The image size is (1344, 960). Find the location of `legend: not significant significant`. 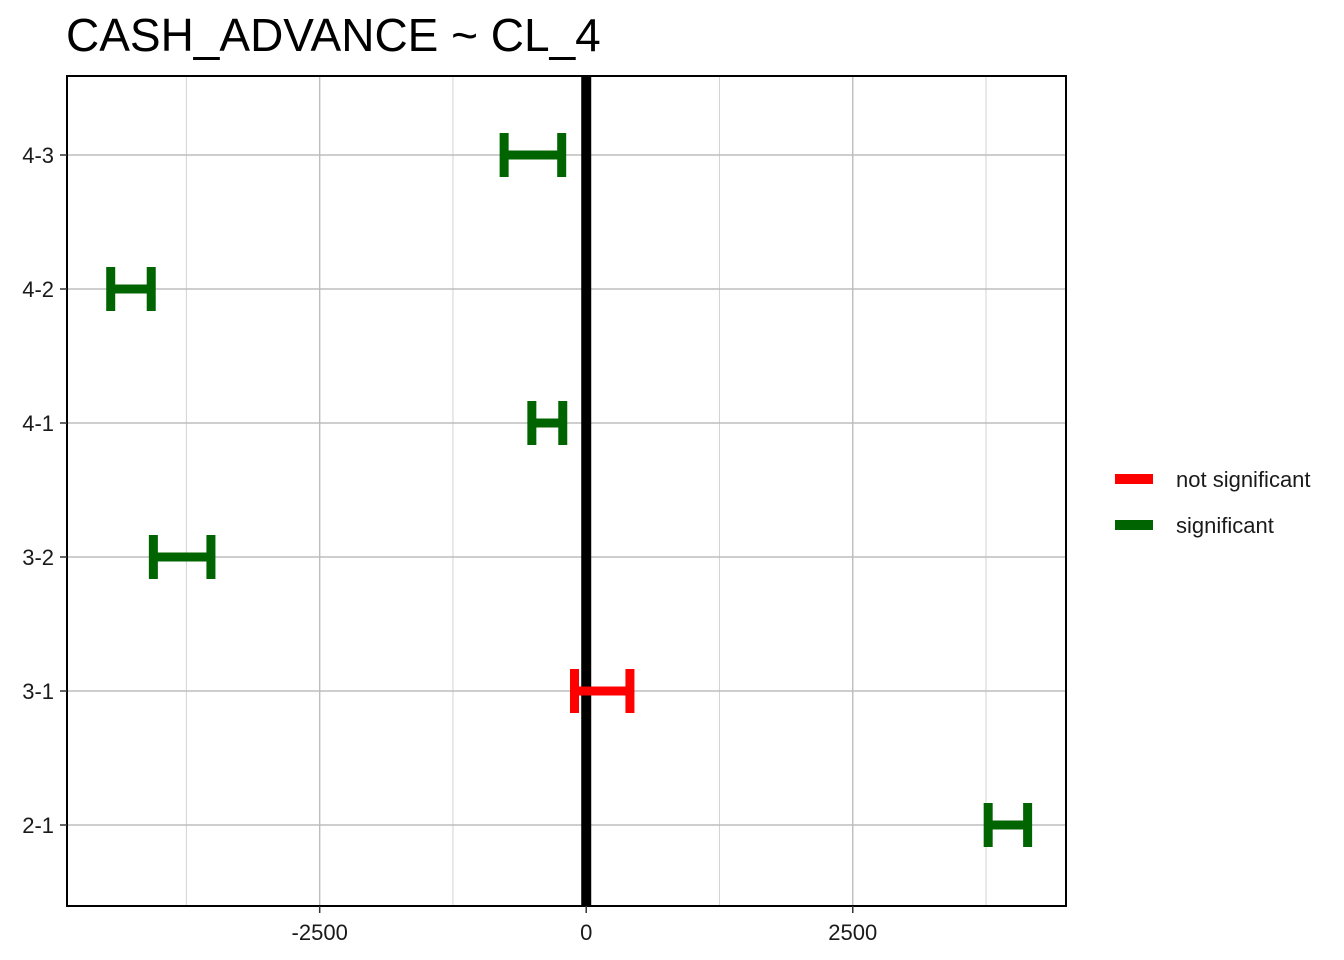

legend: not significant significant is located at coordinates (1213, 502).